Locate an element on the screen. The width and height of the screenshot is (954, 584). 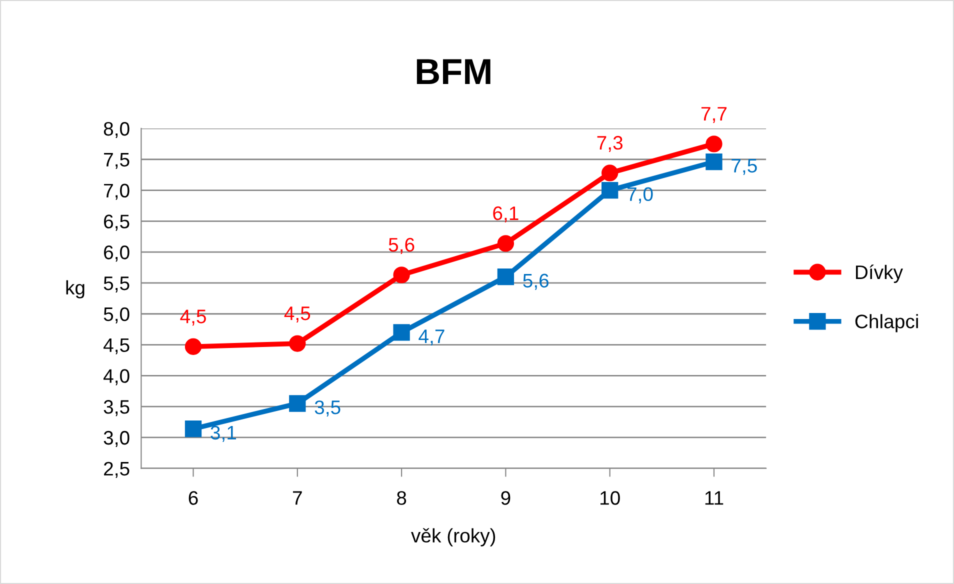
data-label: 7,0 is located at coordinates (640, 195).